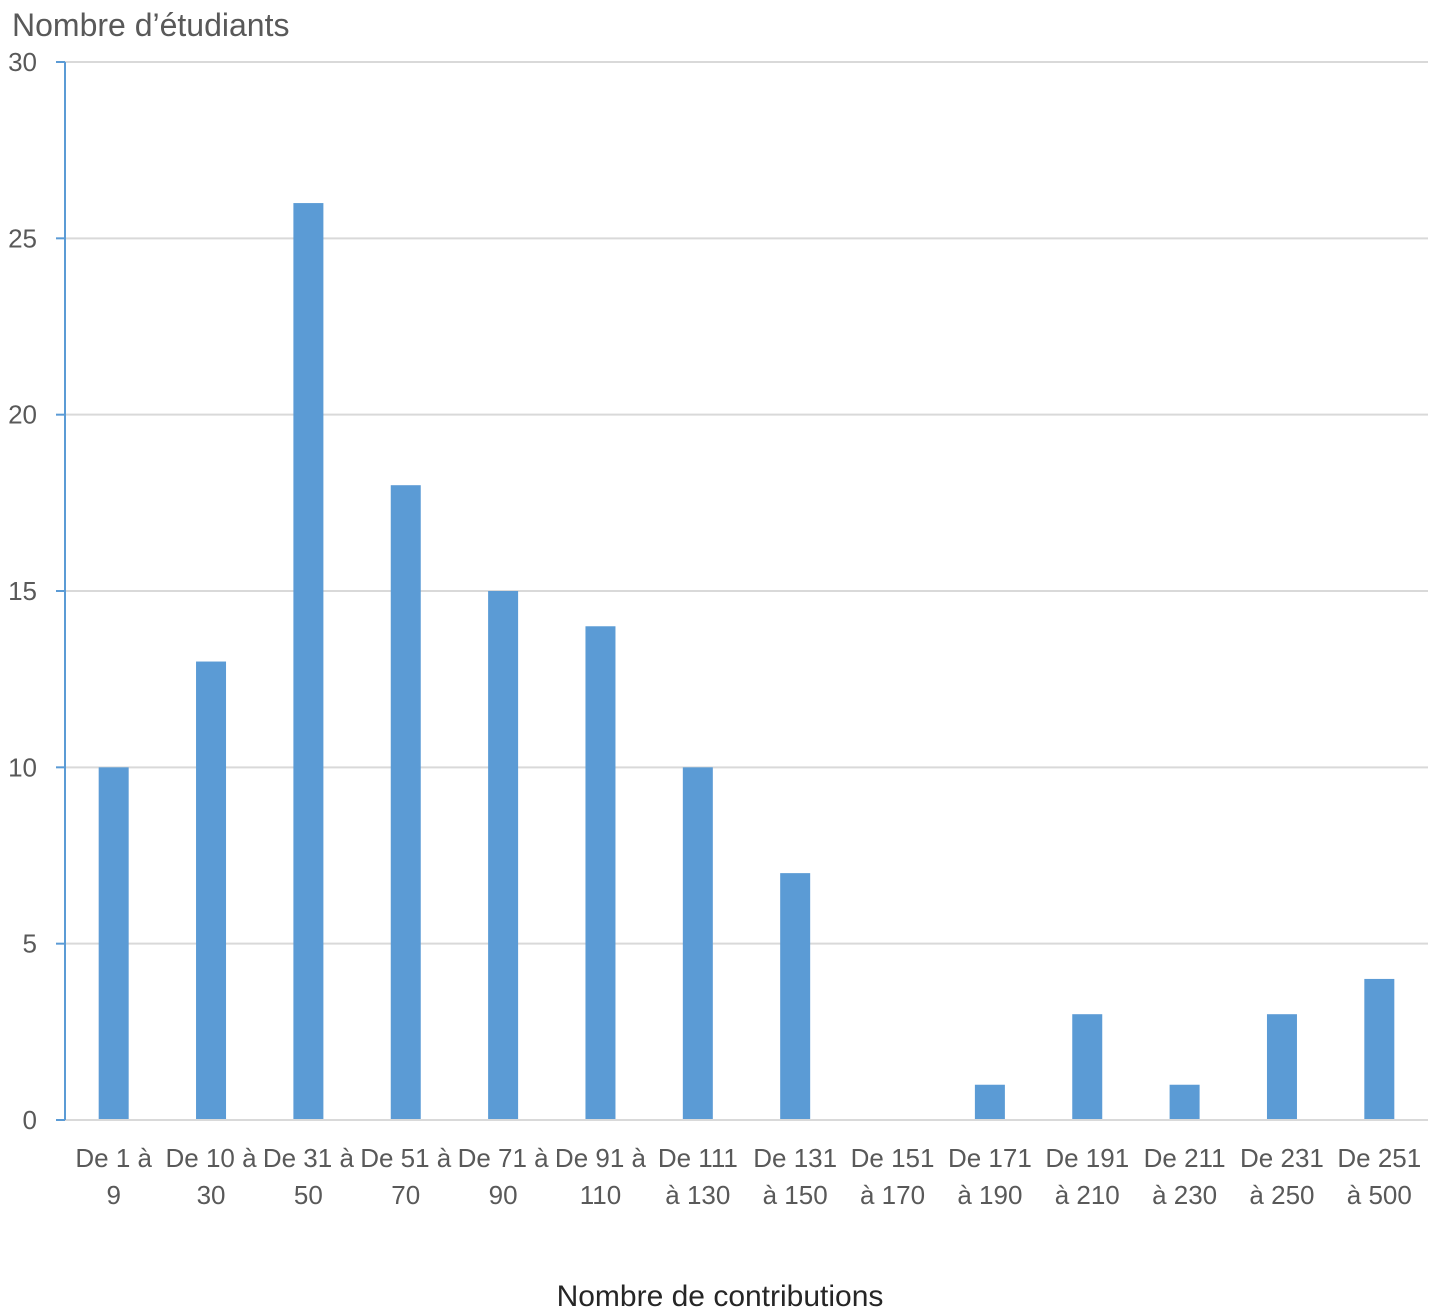 This screenshot has width=1439, height=1312. Describe the element at coordinates (698, 1176) in the screenshot. I see `x-category-label: De 111 à 130` at that location.